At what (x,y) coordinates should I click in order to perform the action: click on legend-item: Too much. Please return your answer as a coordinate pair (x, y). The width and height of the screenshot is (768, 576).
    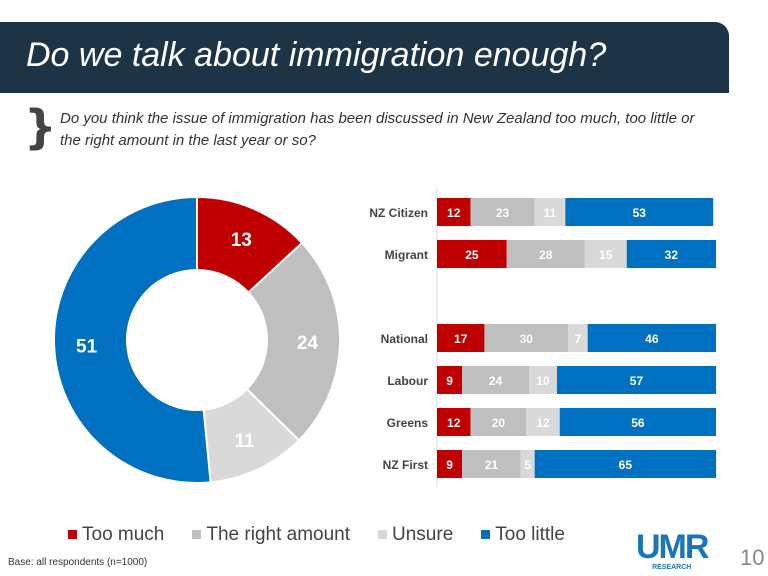
    Looking at the image, I should click on (116, 535).